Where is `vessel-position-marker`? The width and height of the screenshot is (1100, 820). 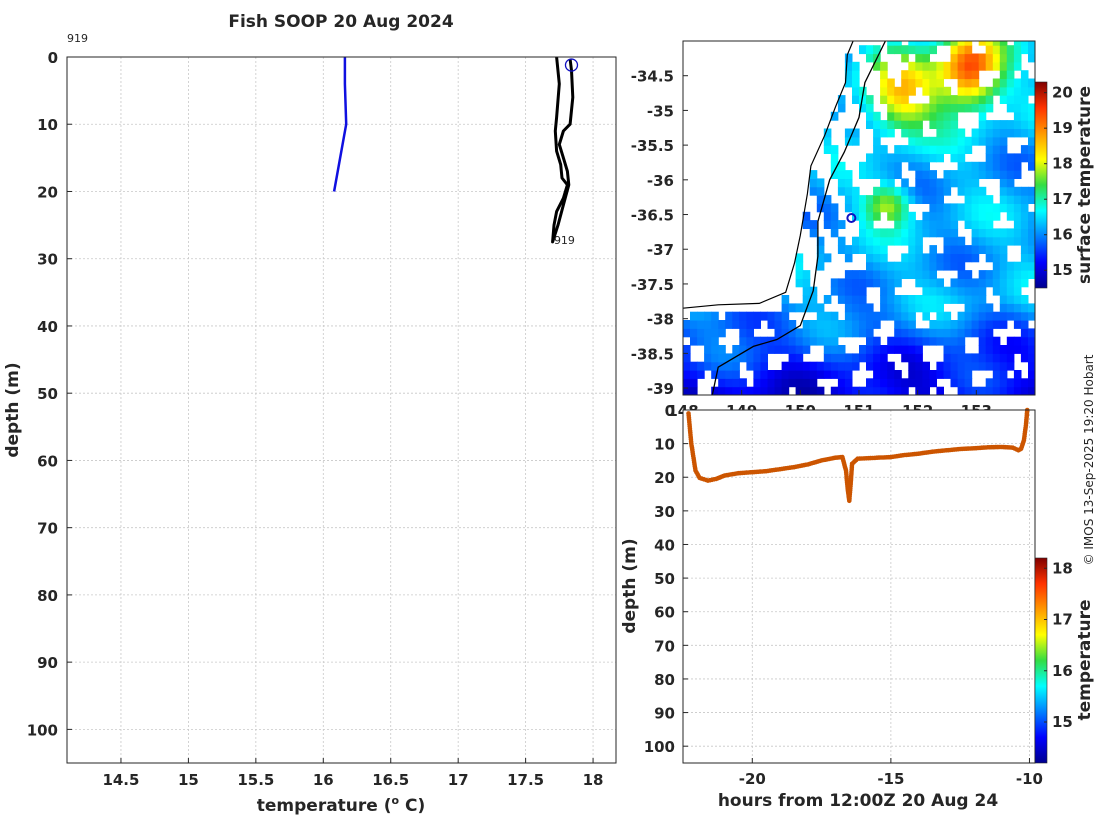
vessel-position-marker is located at coordinates (851, 218).